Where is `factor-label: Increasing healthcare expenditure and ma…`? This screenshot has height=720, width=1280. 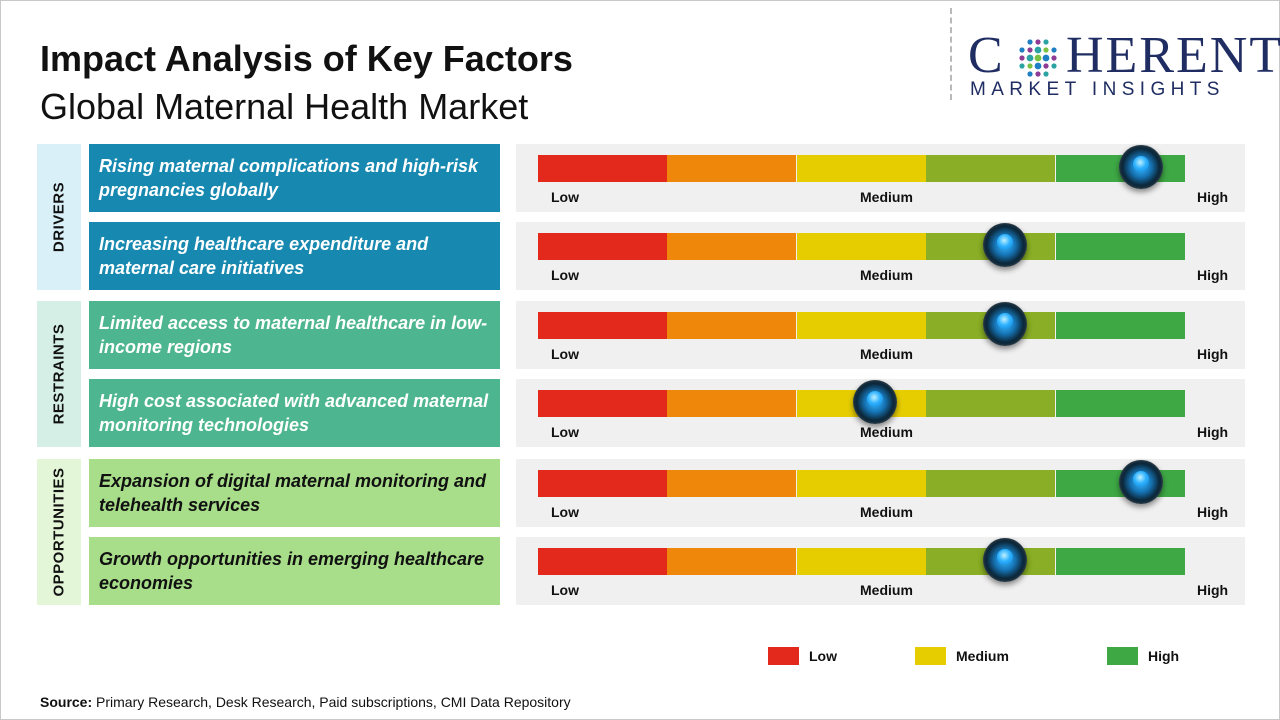 factor-label: Increasing healthcare expenditure and ma… is located at coordinates (294, 256).